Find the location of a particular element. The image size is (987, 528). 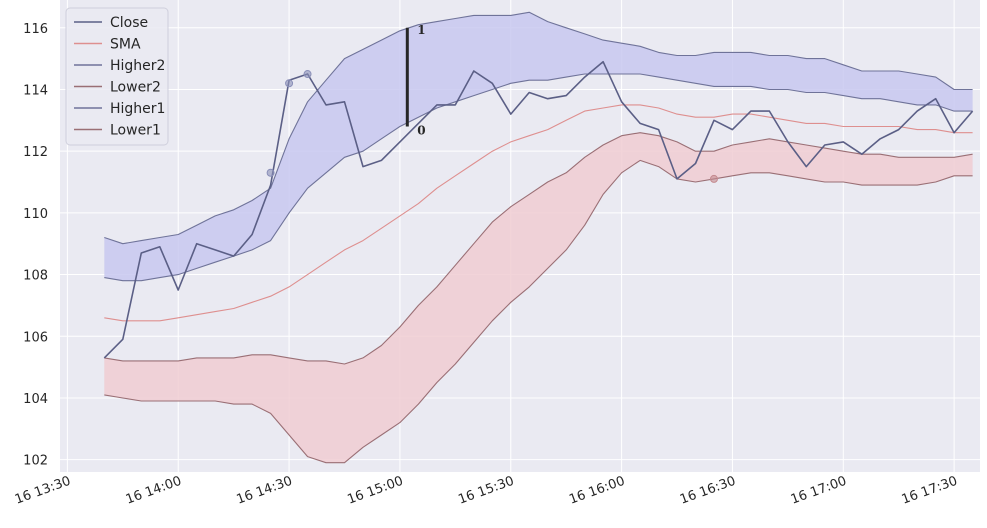

x-tick-label-4: 16 15:30 is located at coordinates (486, 491).